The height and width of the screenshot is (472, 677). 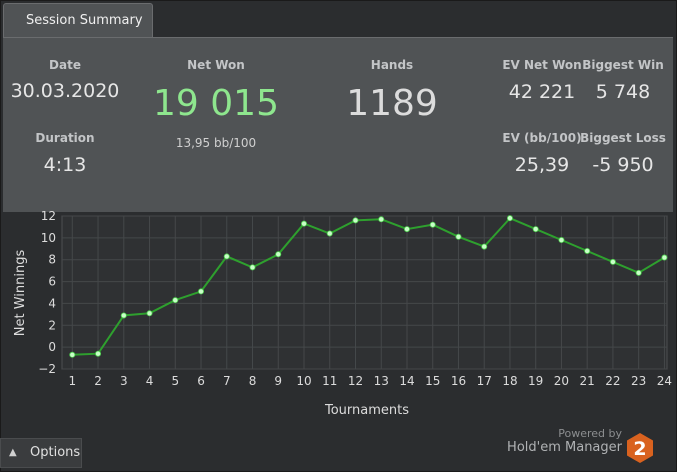 I want to click on biggest-win-value: 5 748, so click(x=623, y=92).